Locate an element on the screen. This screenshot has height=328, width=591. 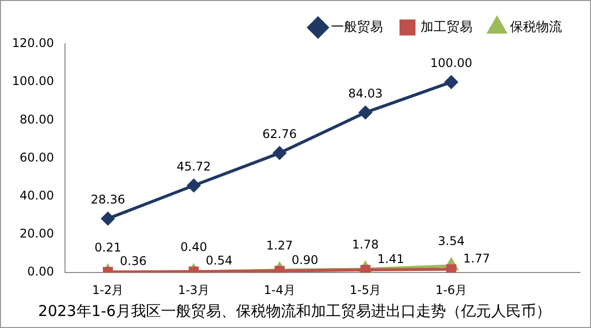
data-label: 0.36 is located at coordinates (133, 261).